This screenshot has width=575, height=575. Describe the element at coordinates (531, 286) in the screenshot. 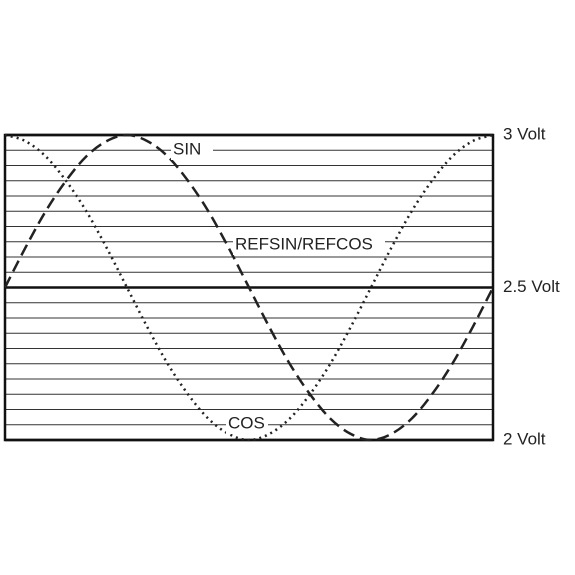

I see `y-tick-label: 2.5 Volt` at that location.